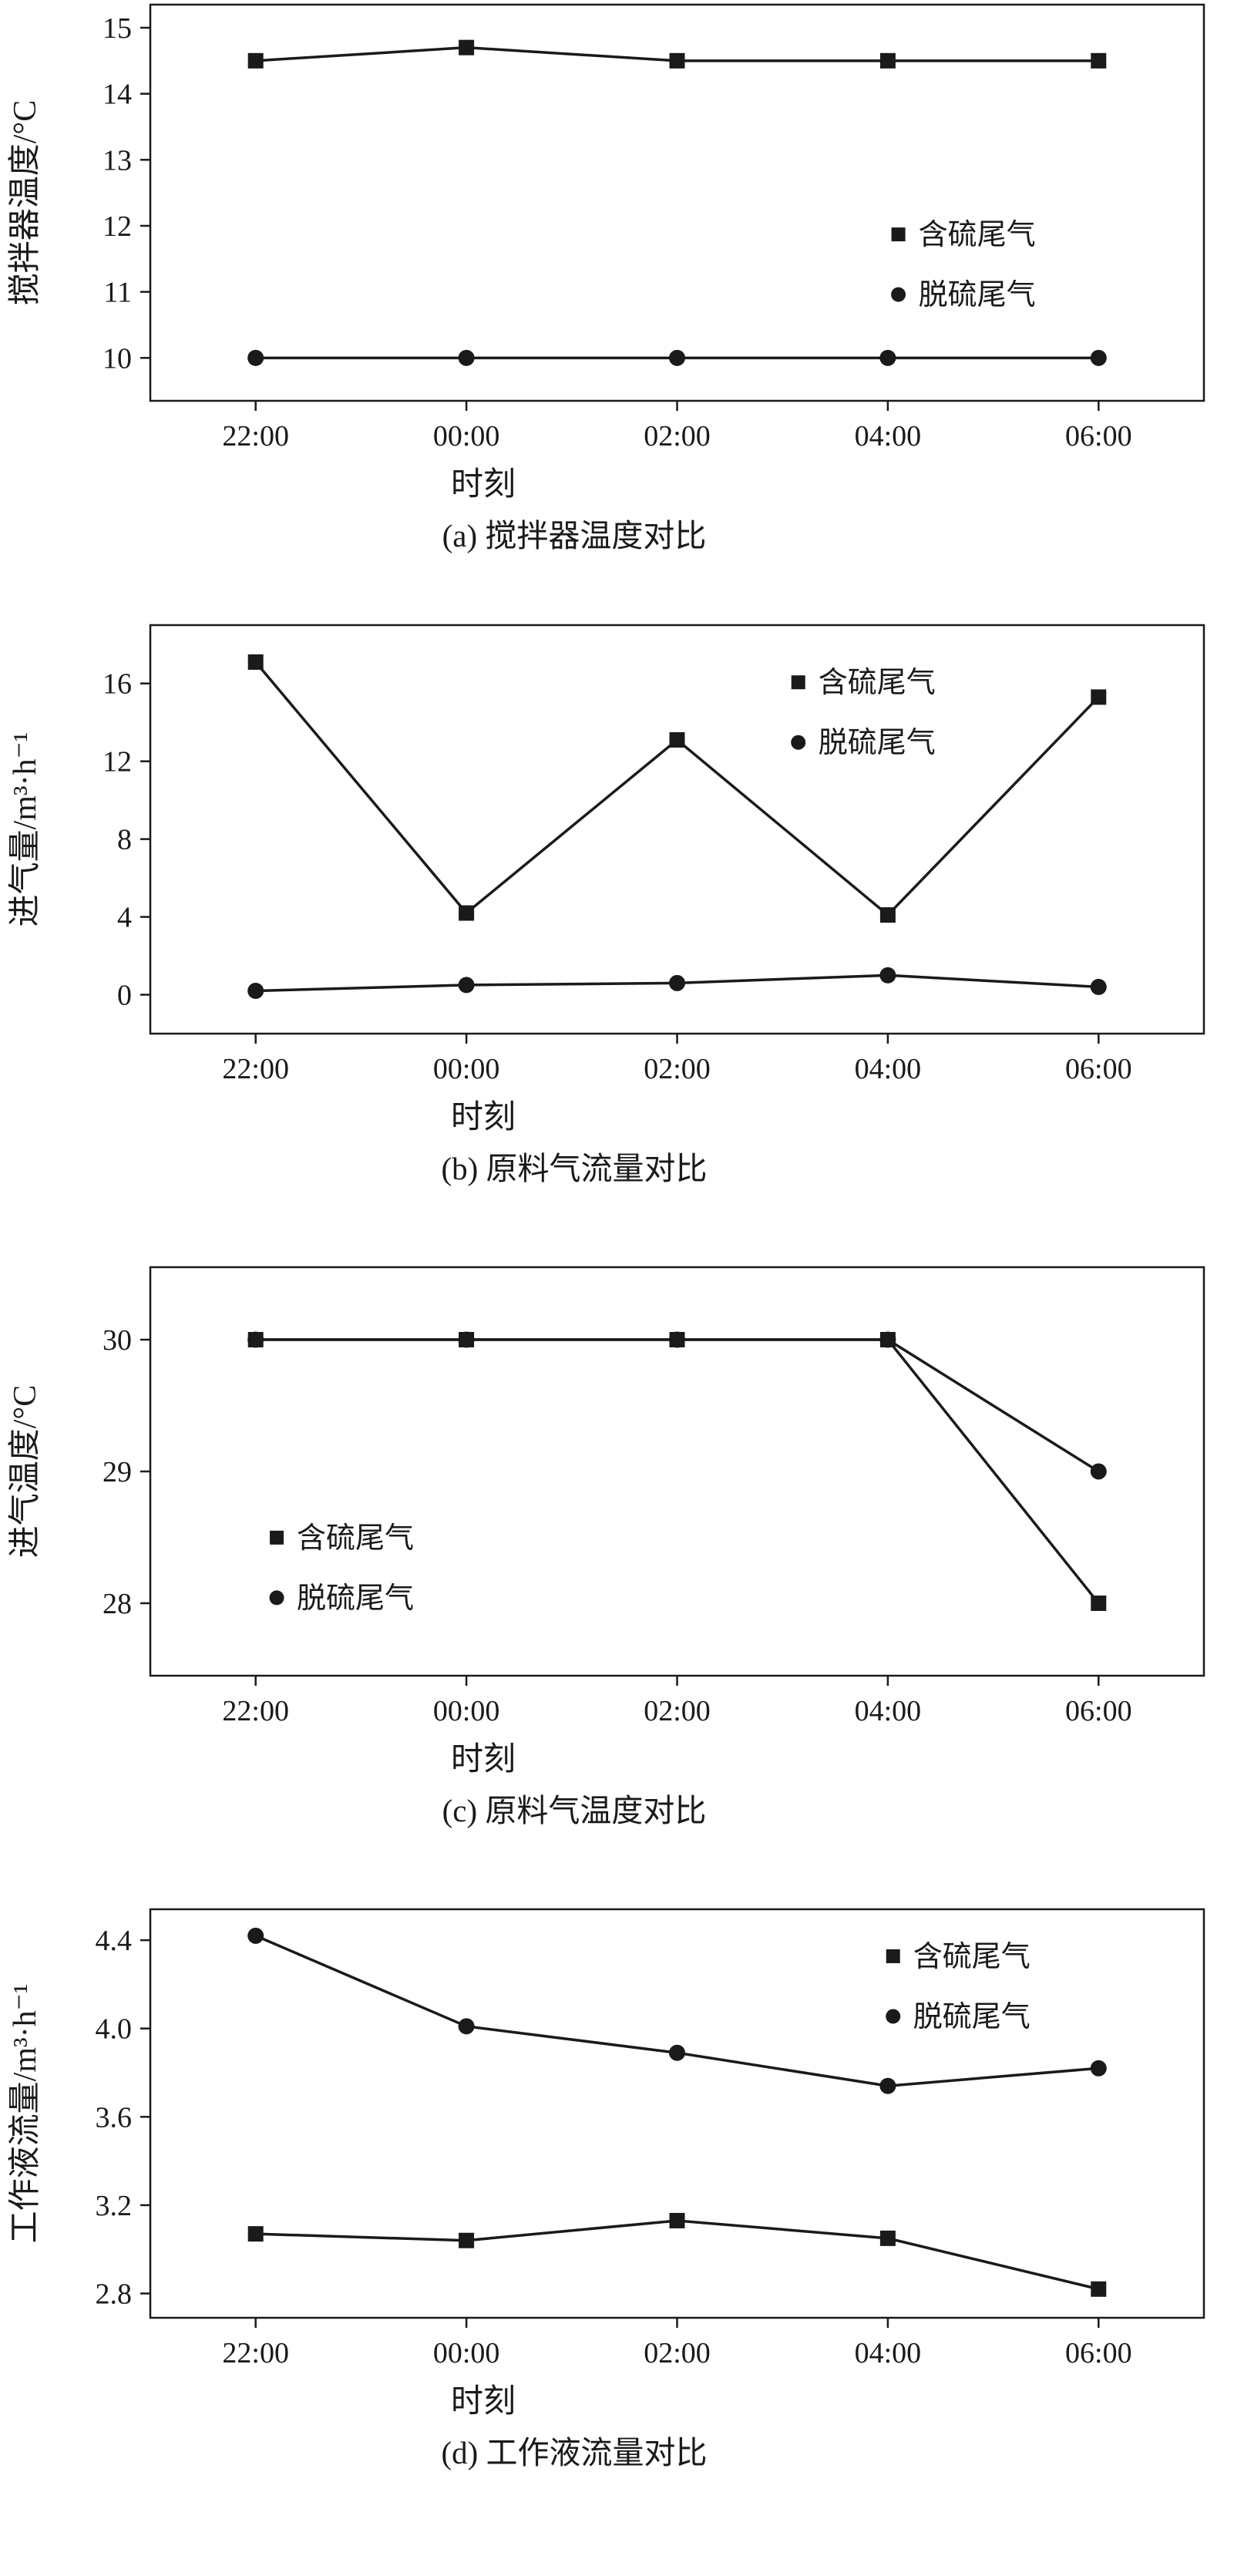  What do you see at coordinates (25, 1471) in the screenshot?
I see `y-axis-label: 进气温度/°C` at bounding box center [25, 1471].